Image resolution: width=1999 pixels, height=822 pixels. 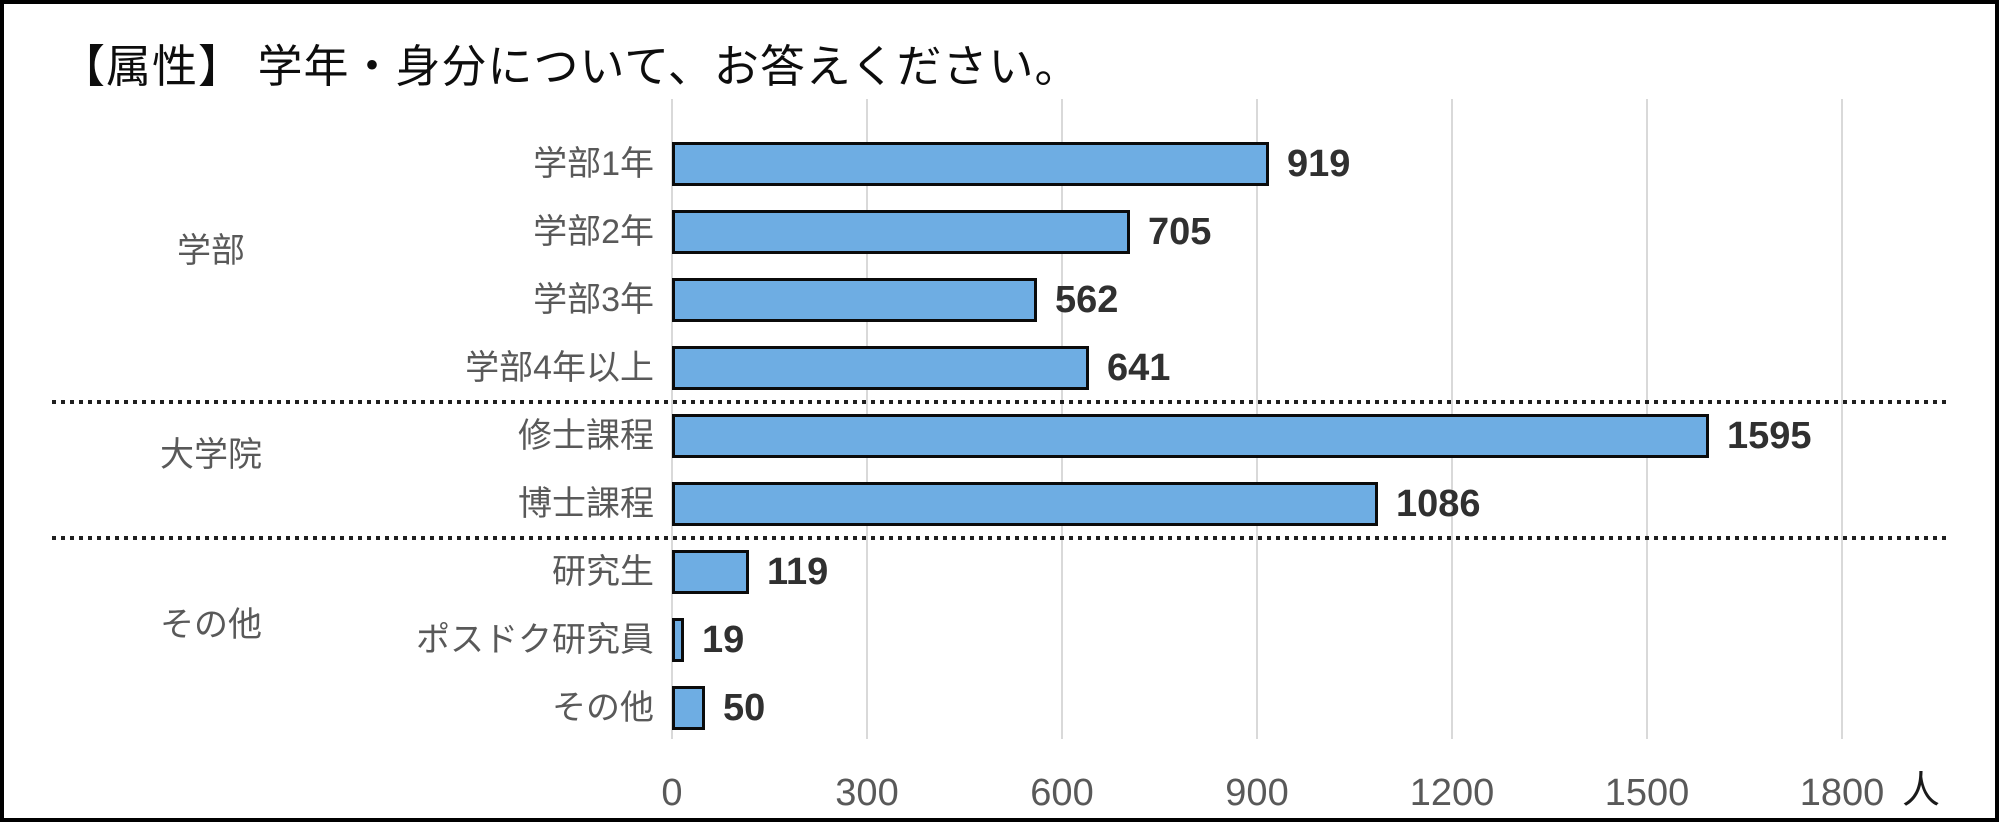 I want to click on bar-value-label: 641, so click(x=1139, y=368).